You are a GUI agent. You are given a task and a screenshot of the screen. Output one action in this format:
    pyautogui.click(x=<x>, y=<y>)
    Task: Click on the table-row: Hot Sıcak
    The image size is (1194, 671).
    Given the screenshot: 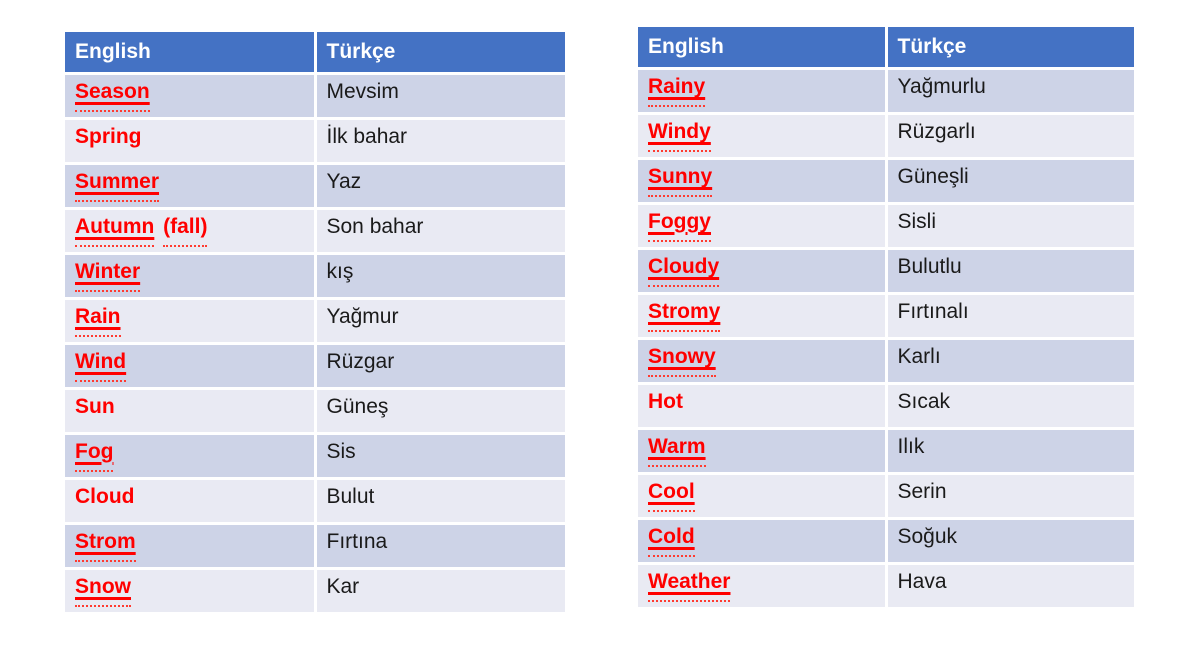 What is the action you would take?
    pyautogui.click(x=886, y=406)
    